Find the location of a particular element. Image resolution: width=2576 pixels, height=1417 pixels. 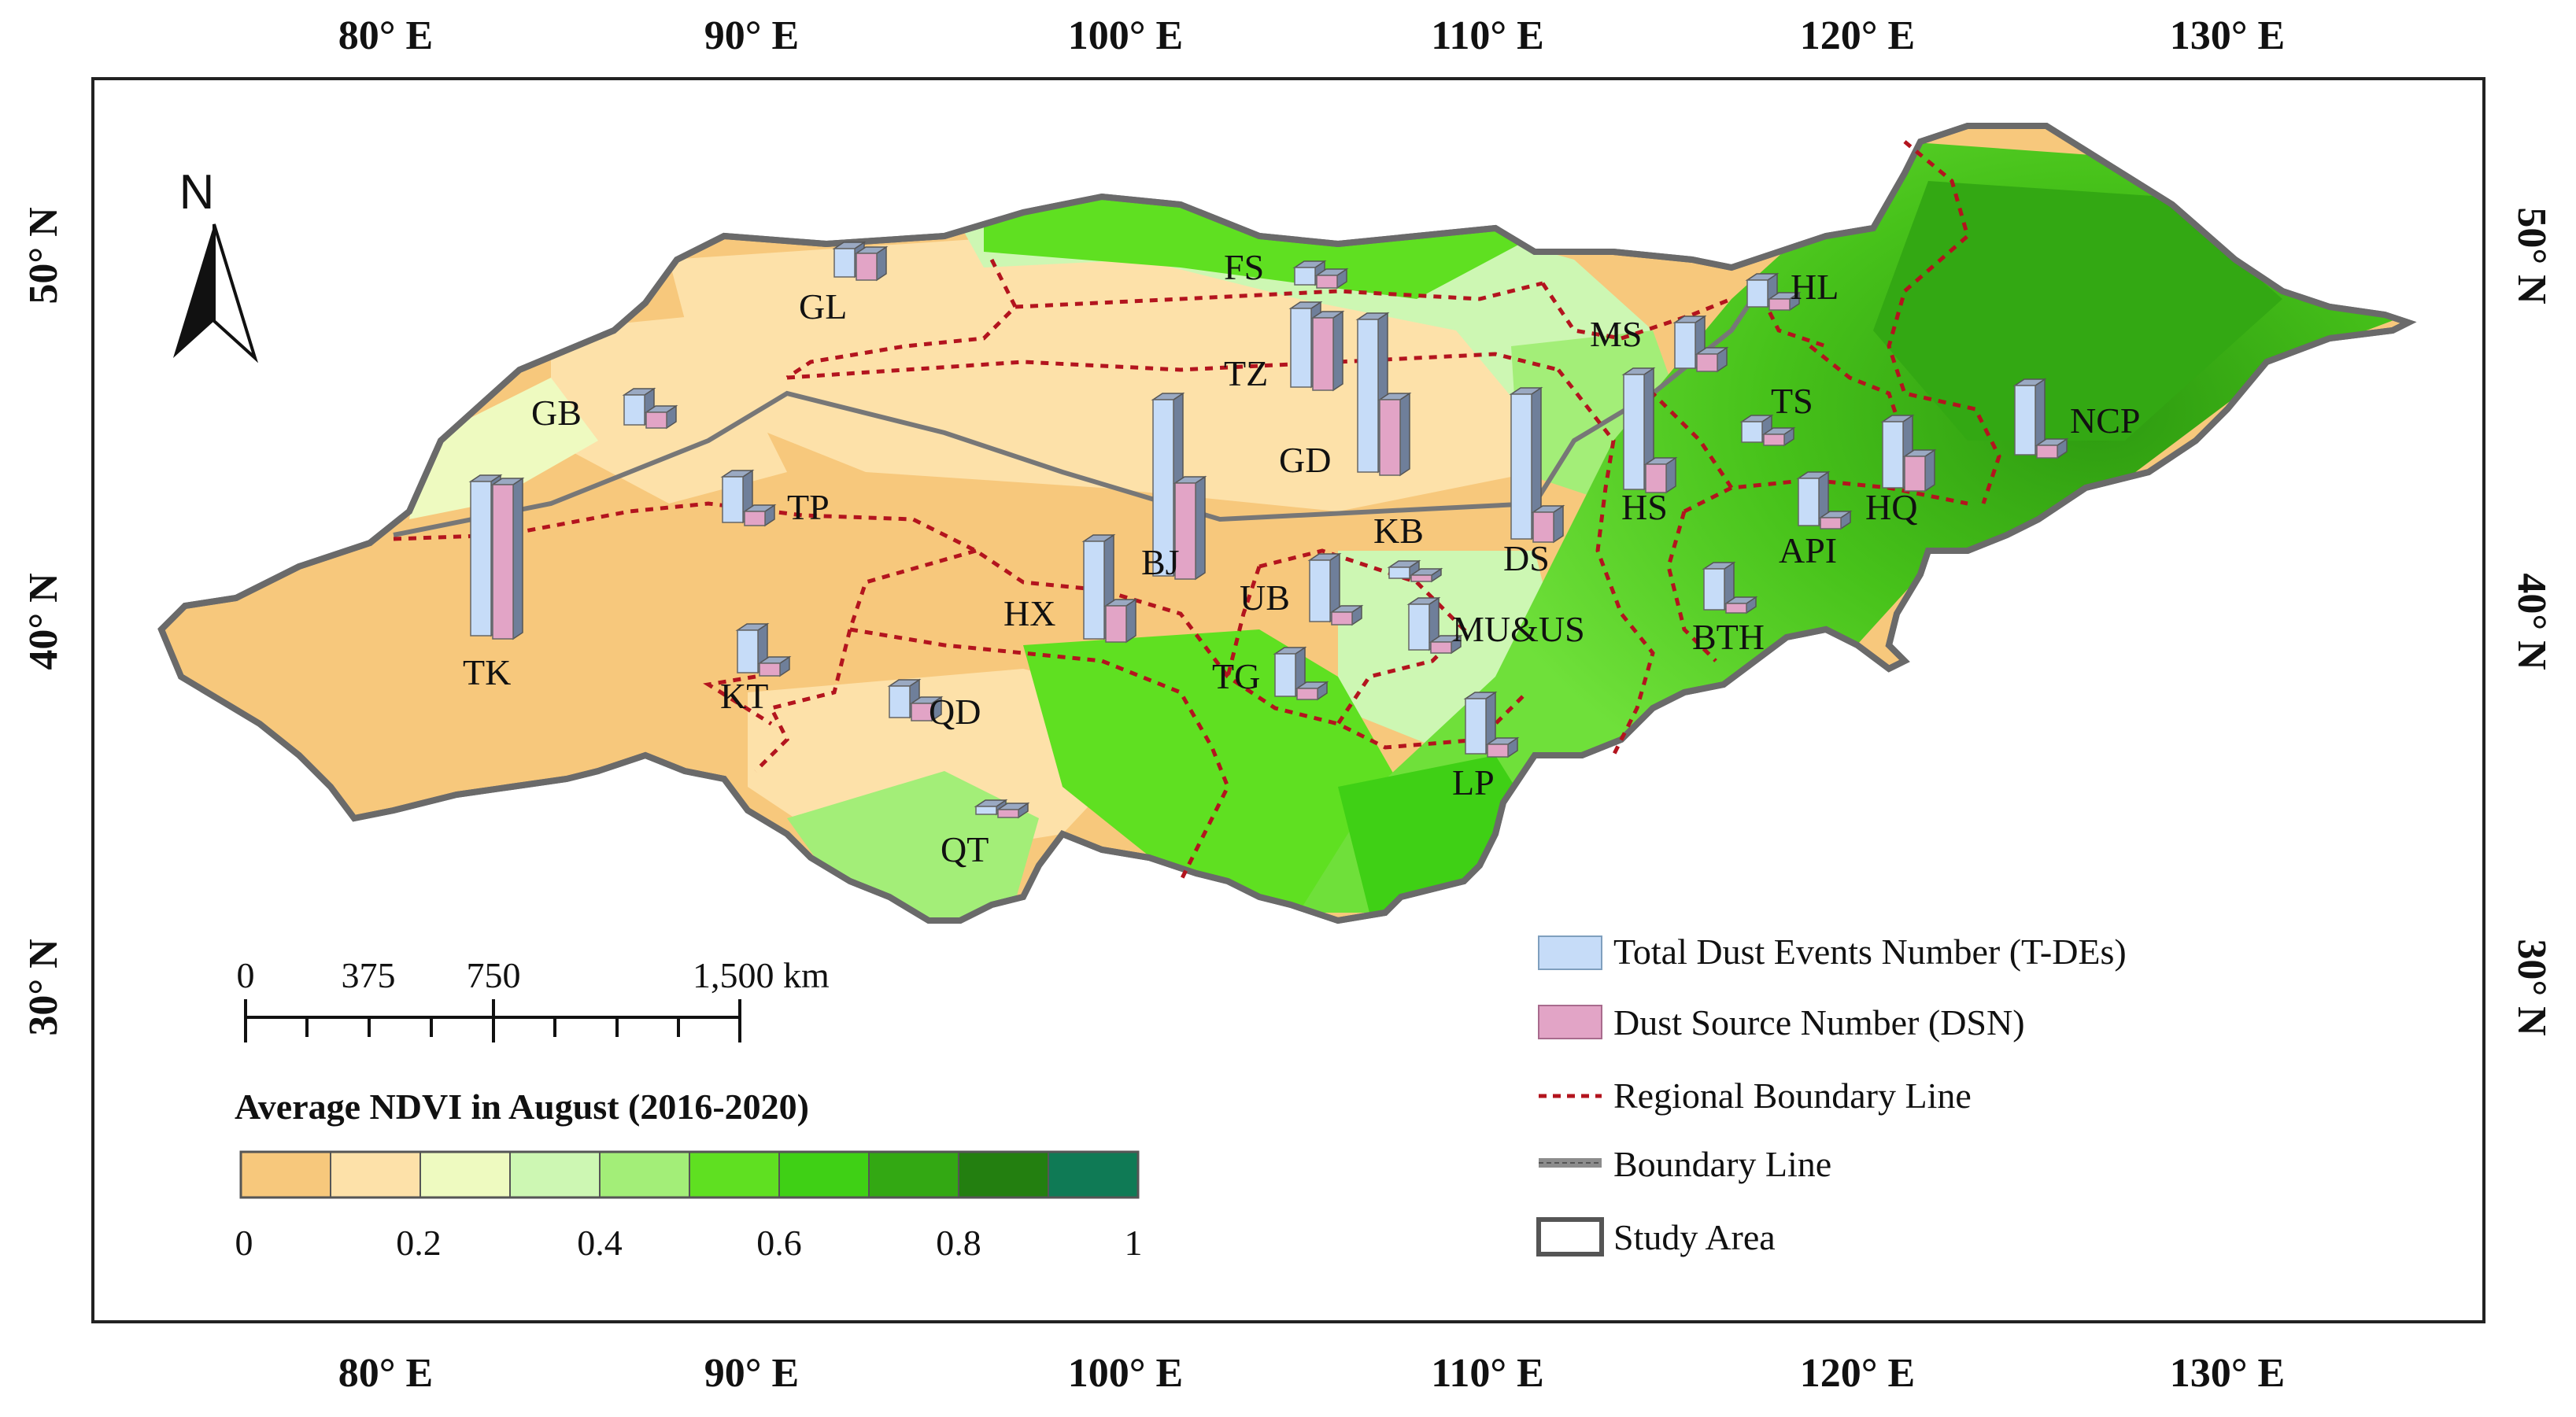

bar-group-tp is located at coordinates (748, 498).